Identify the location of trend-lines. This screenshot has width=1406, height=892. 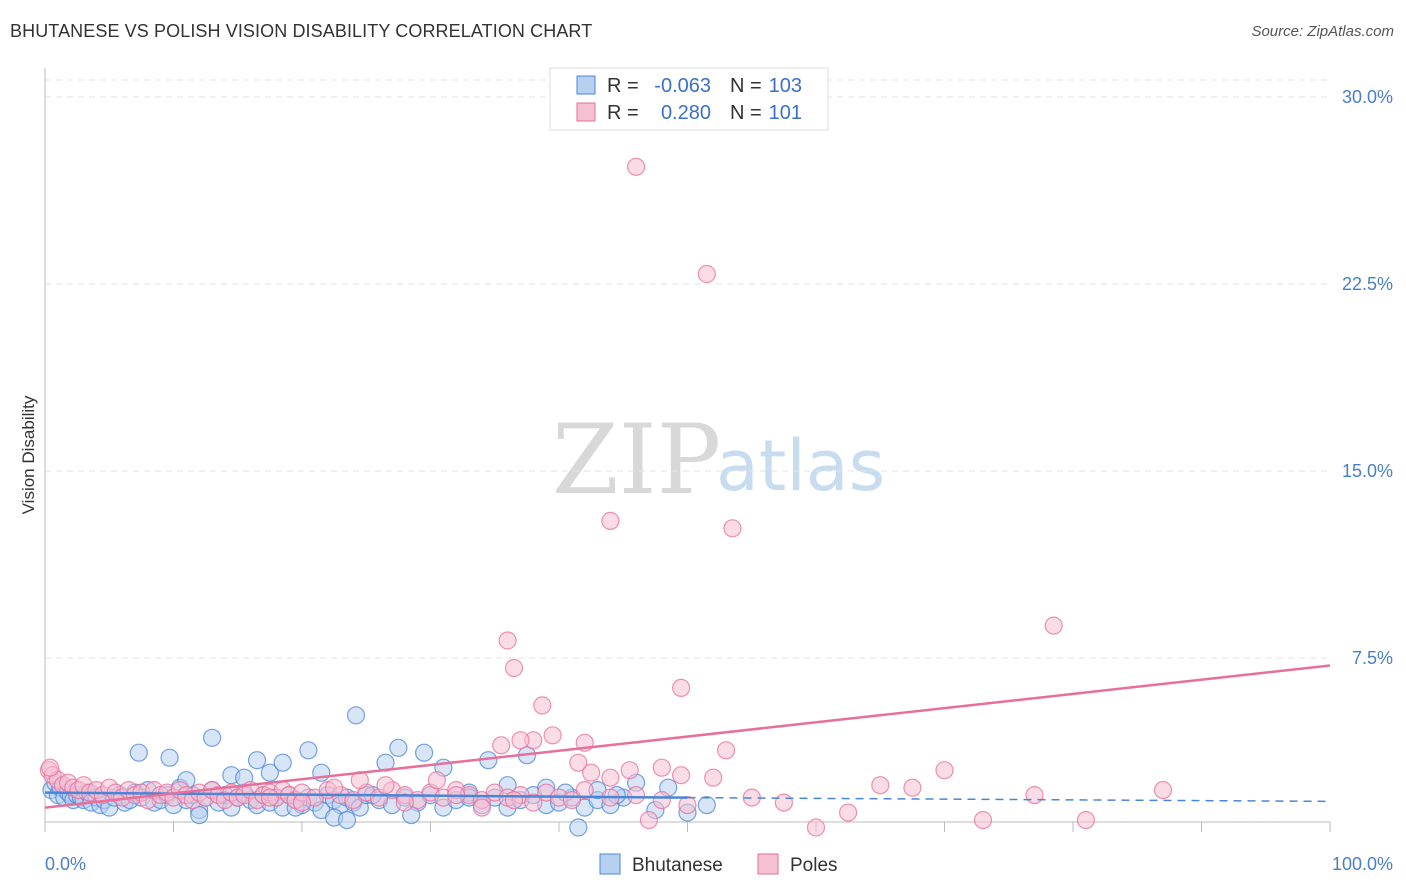
(687, 736).